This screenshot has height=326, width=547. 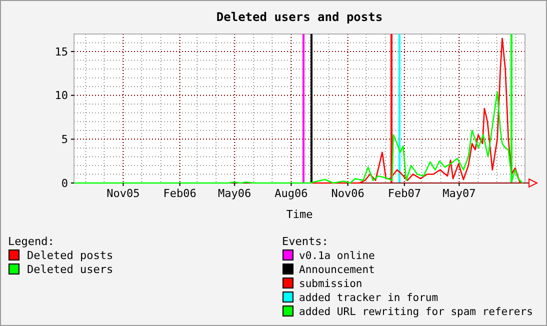 I want to click on x-tick-label: Feb07, so click(x=404, y=193).